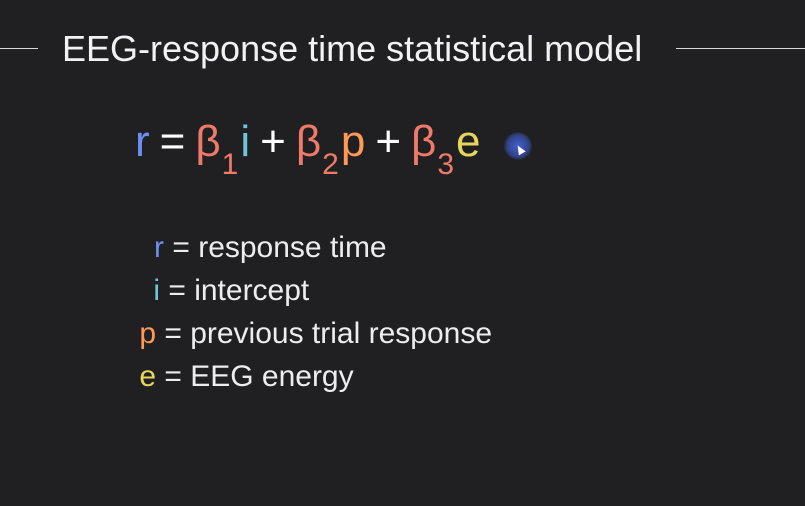 Image resolution: width=805 pixels, height=506 pixels. Describe the element at coordinates (147, 376) in the screenshot. I see `legend-symbol: e` at that location.